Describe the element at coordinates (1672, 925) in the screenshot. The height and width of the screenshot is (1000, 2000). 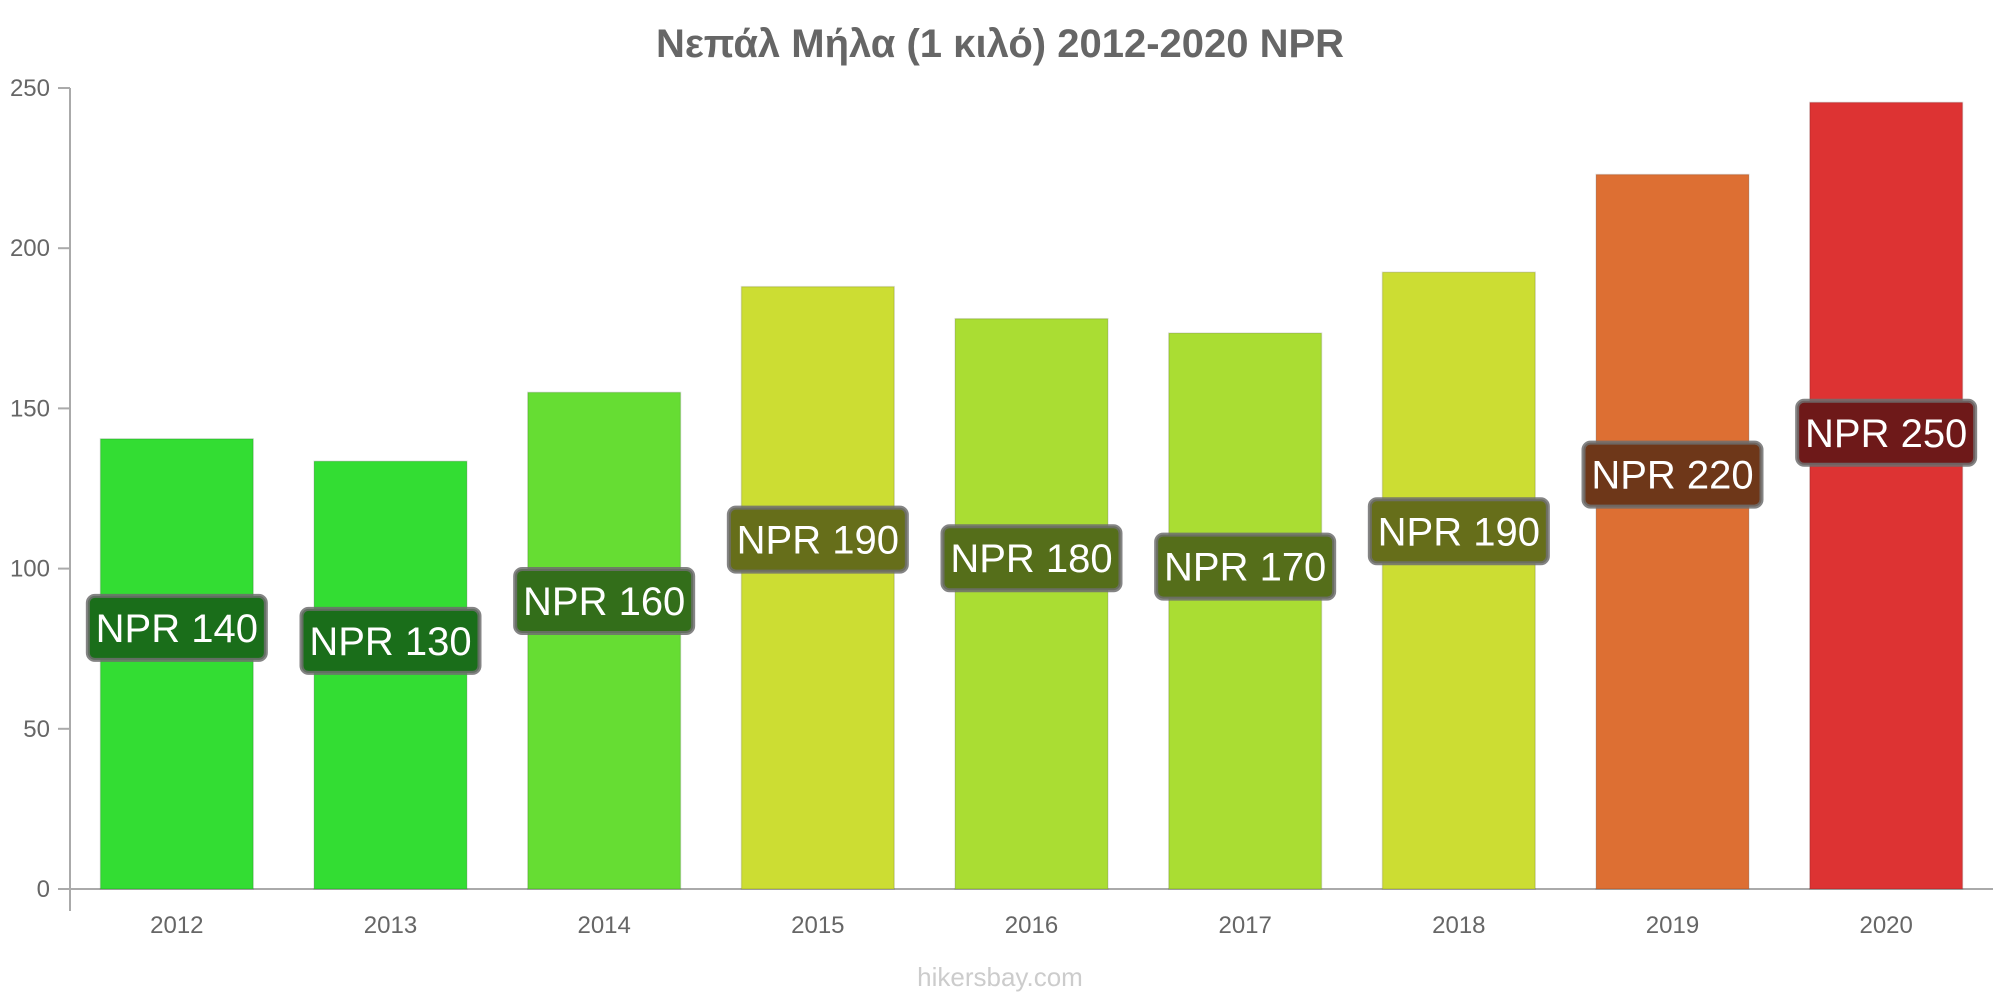
I see `x-tick-label: 2019` at that location.